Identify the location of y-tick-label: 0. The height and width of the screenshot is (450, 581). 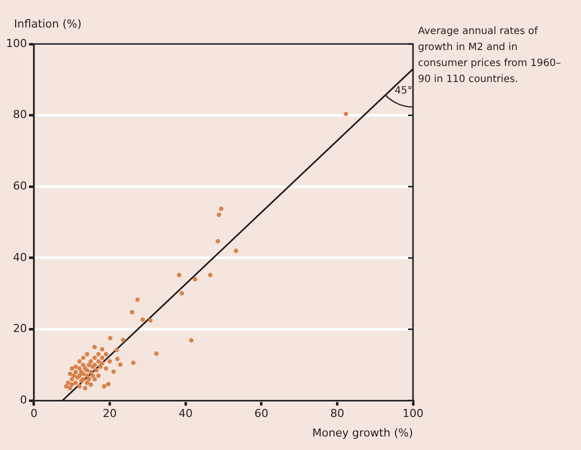
(23, 399).